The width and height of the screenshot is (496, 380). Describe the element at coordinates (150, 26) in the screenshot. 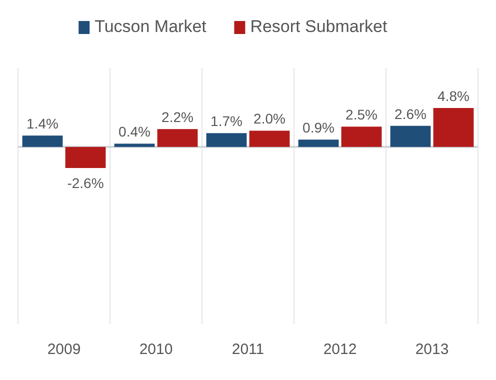

I see `legend-label: Tucson Market` at that location.